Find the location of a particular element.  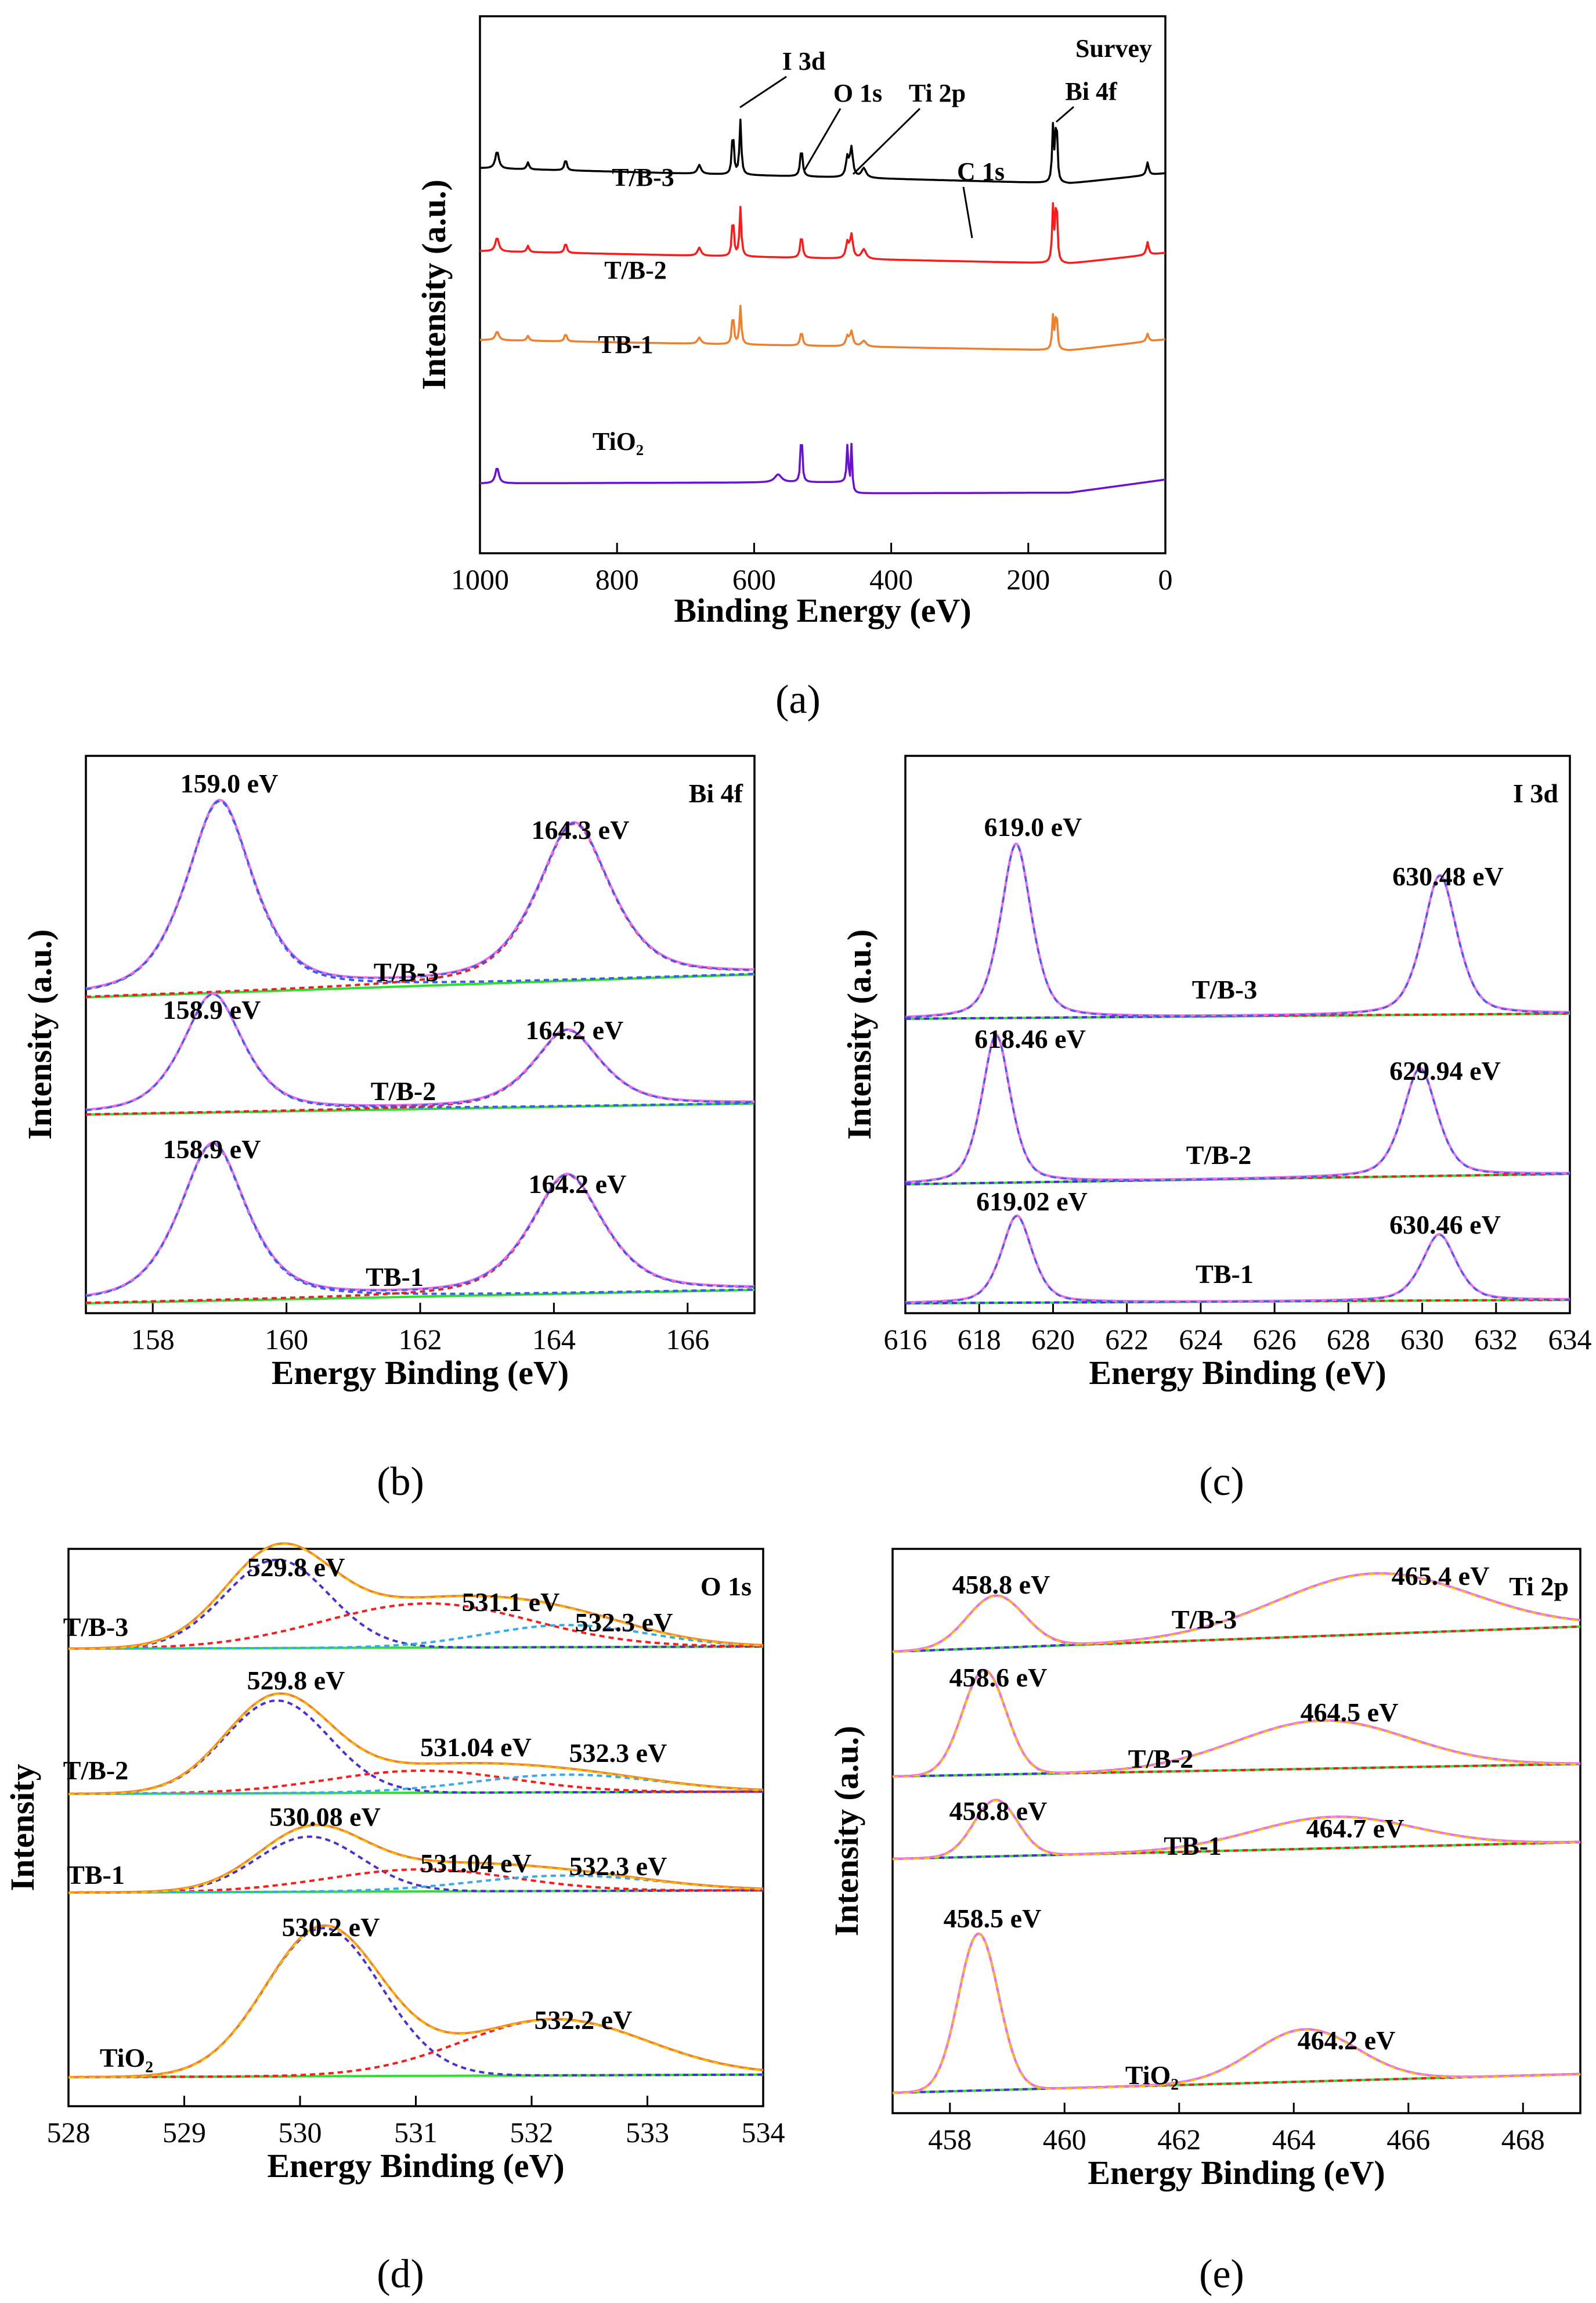

x-tick-label: 622 is located at coordinates (1127, 1339).